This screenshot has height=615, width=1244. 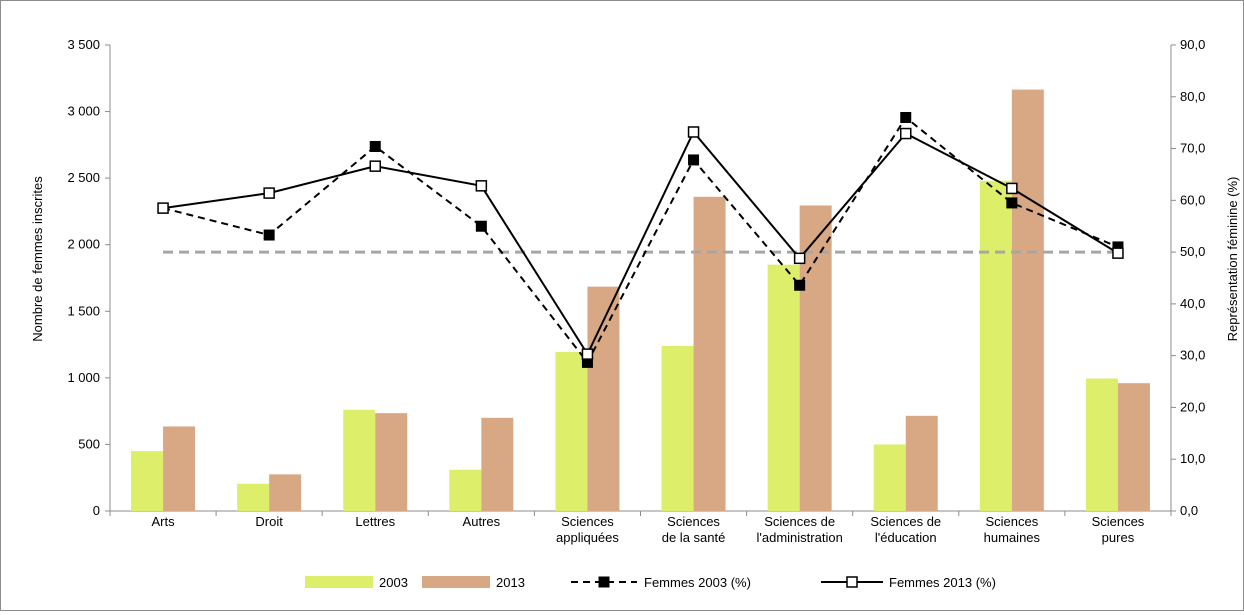 What do you see at coordinates (1192, 303) in the screenshot?
I see `y-right-tick-label: 40,0` at bounding box center [1192, 303].